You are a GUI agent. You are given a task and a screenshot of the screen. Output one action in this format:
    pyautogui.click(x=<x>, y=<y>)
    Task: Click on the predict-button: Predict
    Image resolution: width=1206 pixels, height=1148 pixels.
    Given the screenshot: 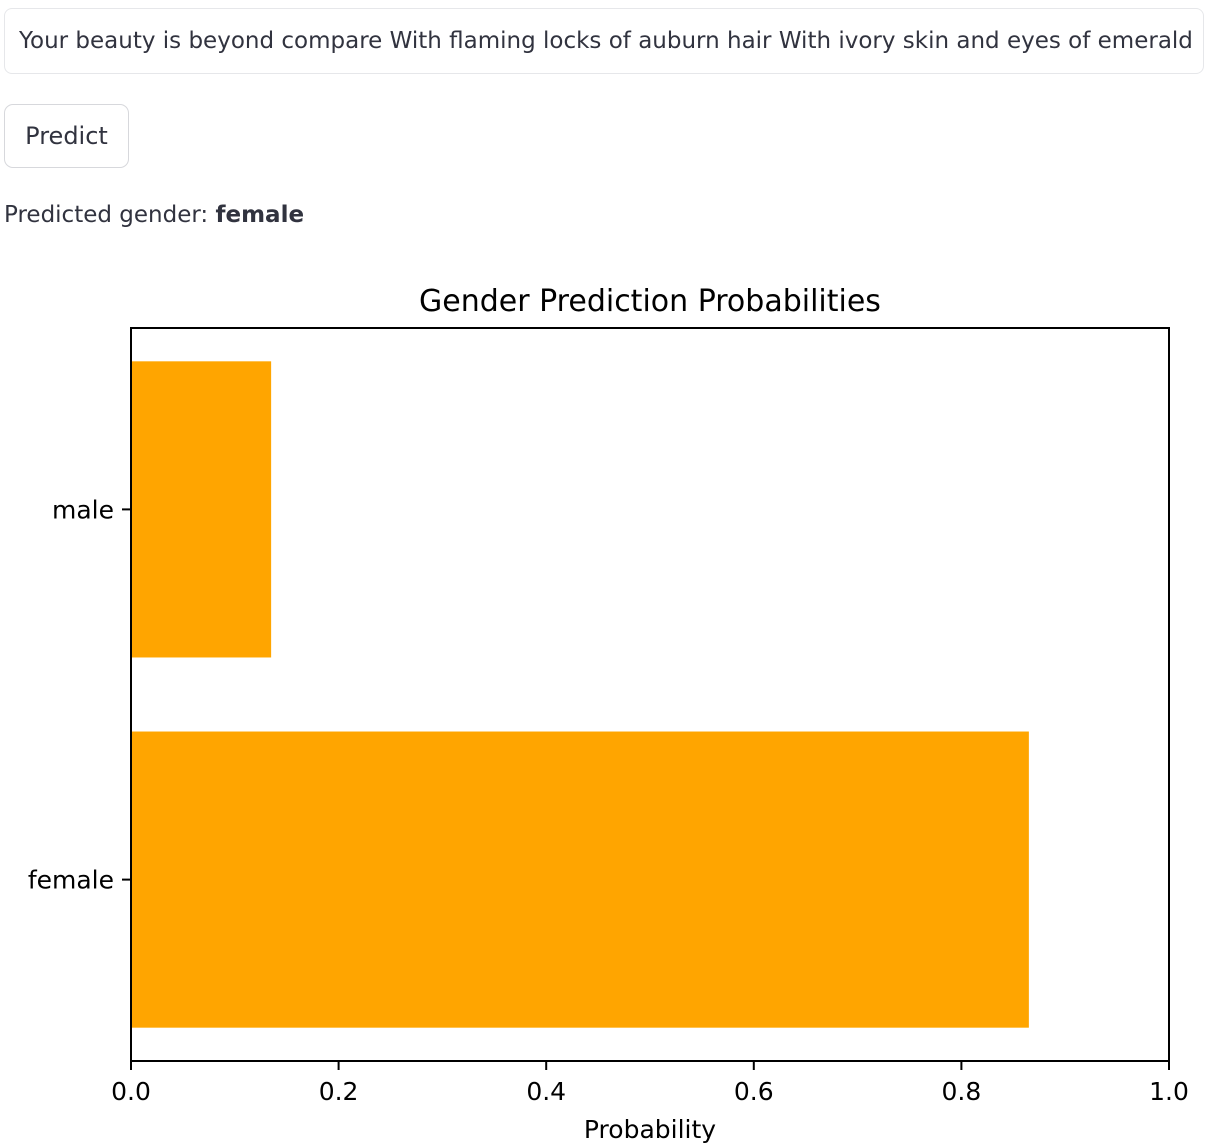 What is the action you would take?
    pyautogui.click(x=66, y=136)
    